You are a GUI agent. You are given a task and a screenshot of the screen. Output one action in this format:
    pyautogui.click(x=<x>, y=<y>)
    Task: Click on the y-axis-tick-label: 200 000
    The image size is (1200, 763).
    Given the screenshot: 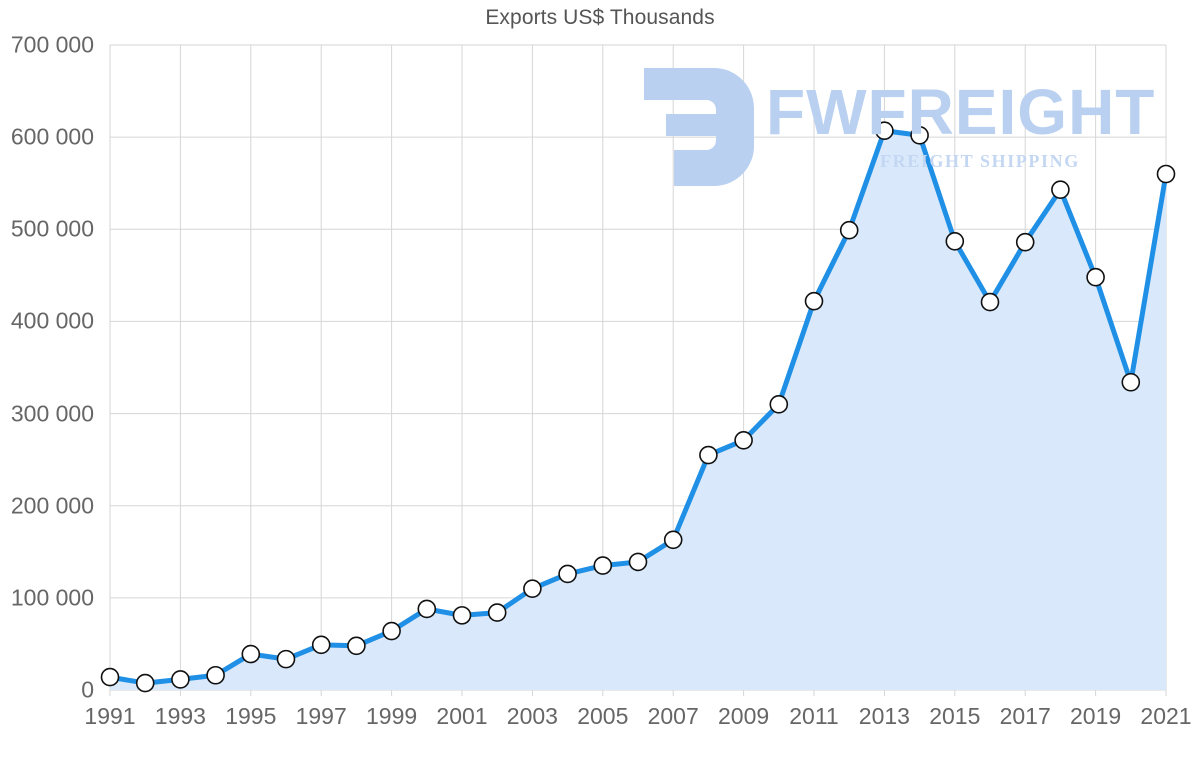 What is the action you would take?
    pyautogui.click(x=52, y=505)
    